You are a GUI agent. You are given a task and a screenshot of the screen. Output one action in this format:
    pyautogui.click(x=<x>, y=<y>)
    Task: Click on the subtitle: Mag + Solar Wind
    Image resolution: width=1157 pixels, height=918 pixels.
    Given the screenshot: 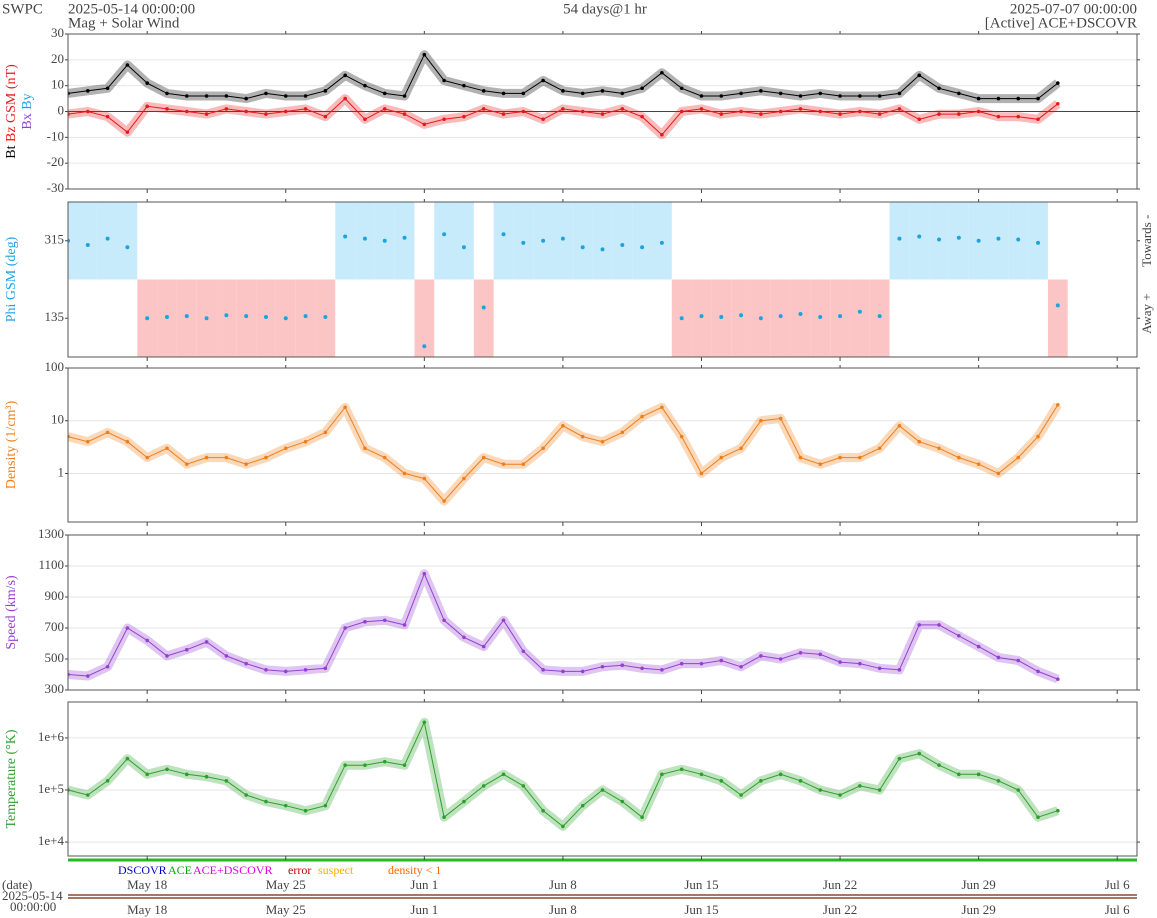 What is the action you would take?
    pyautogui.click(x=124, y=23)
    